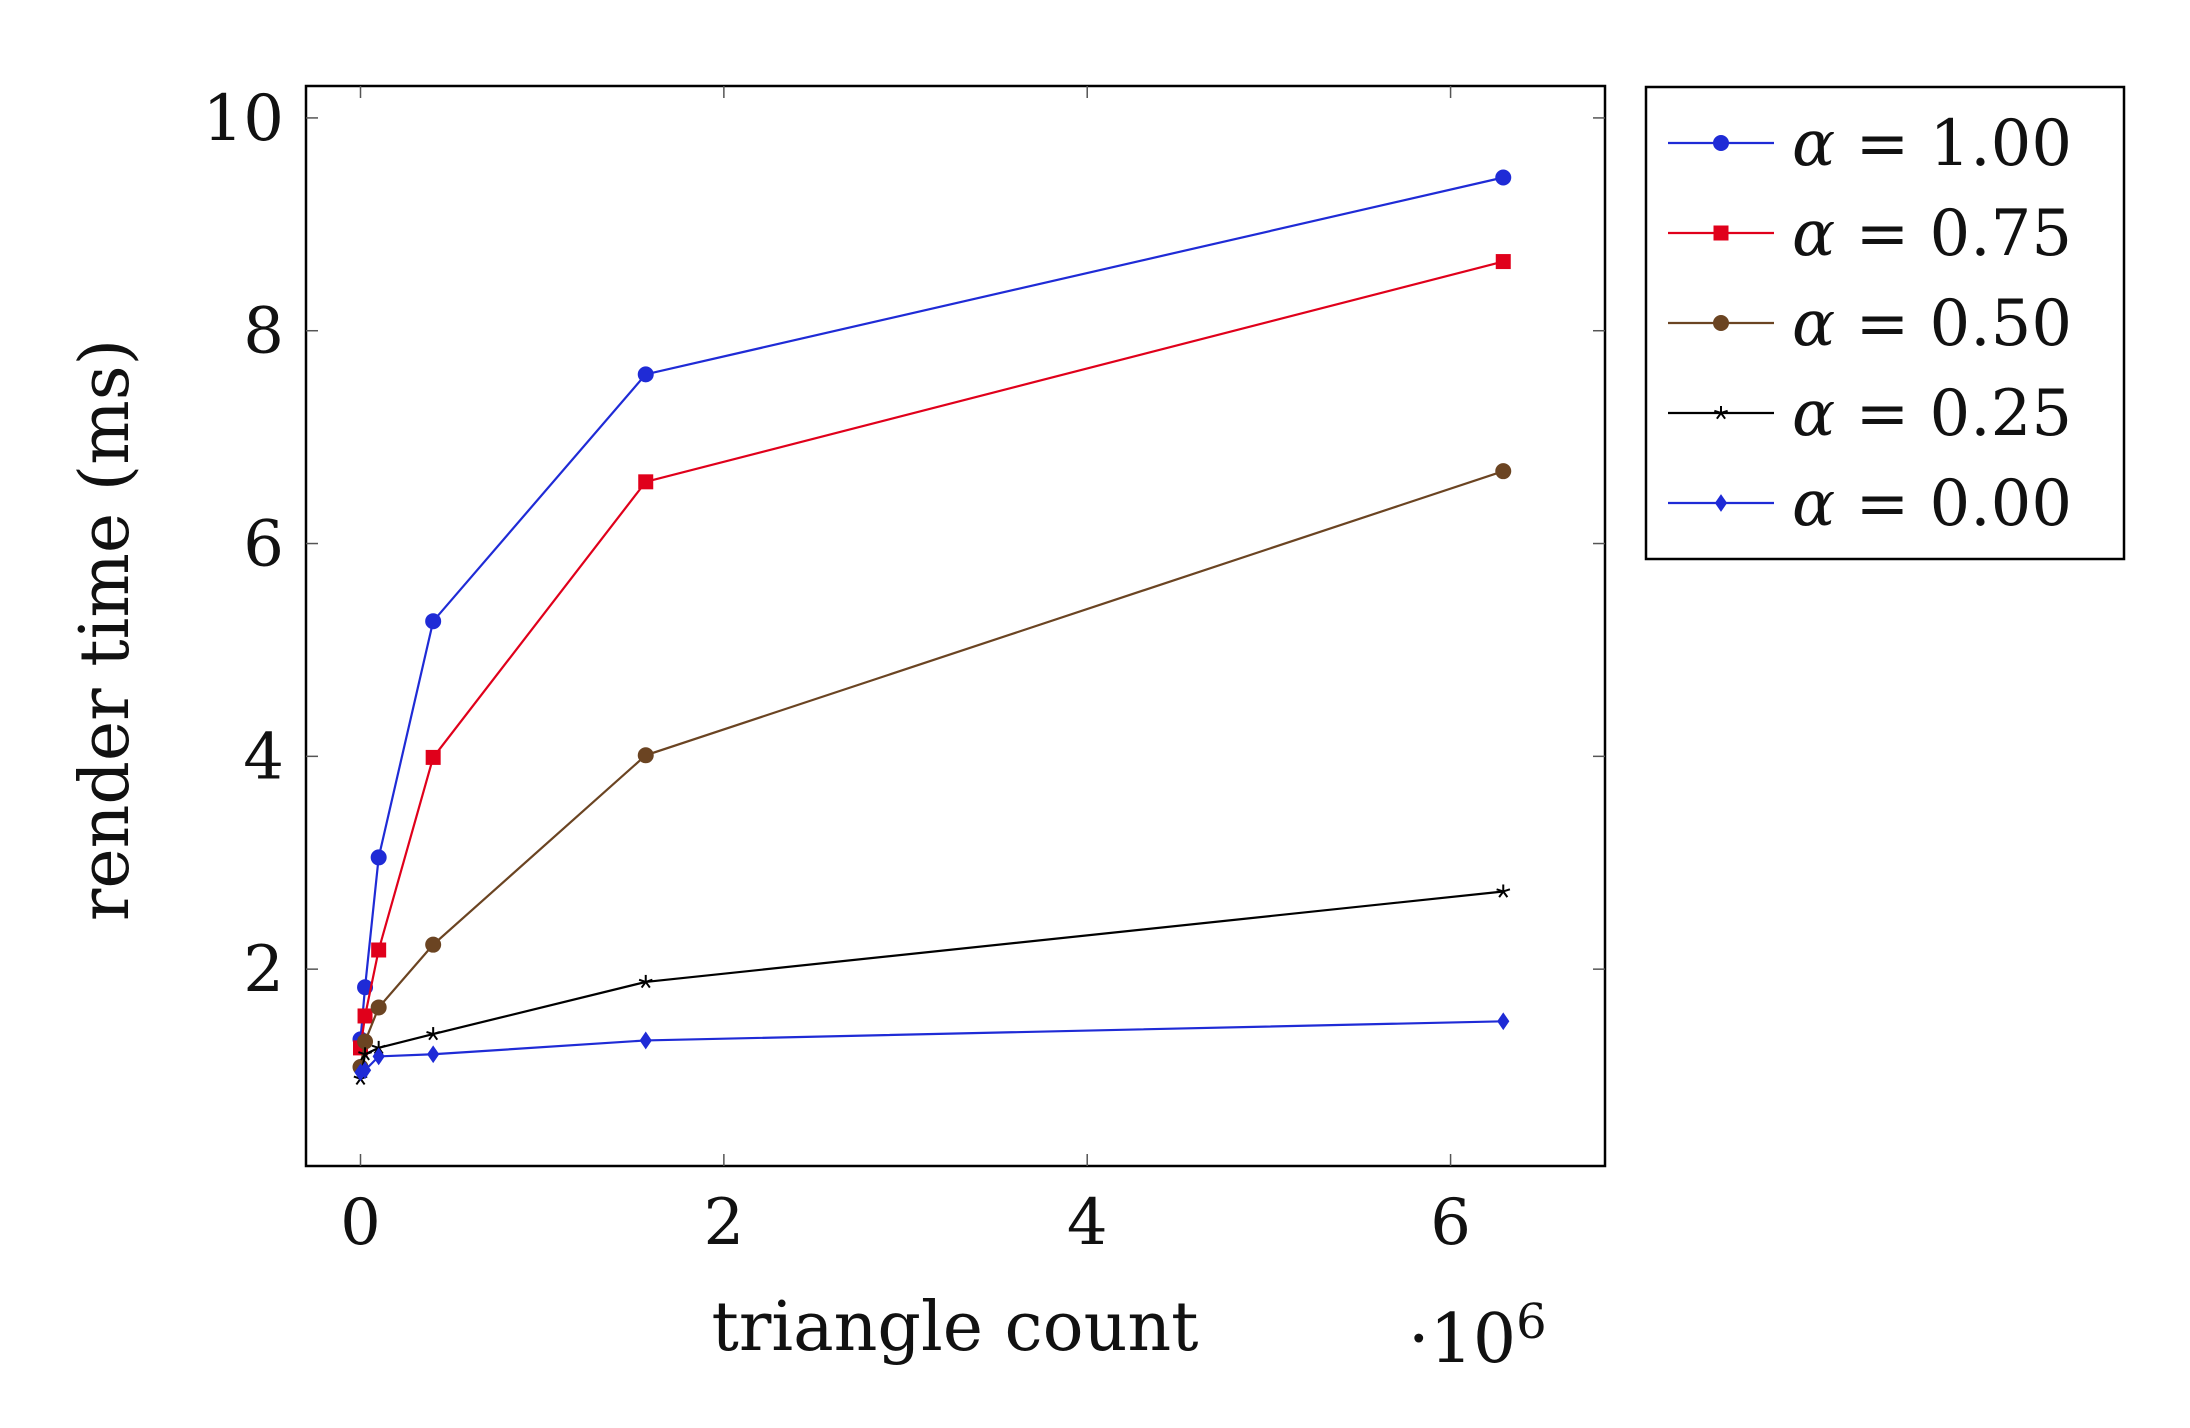 The width and height of the screenshot is (2190, 1428). I want to click on legend-item-2: α = 0.50, so click(1870, 324).